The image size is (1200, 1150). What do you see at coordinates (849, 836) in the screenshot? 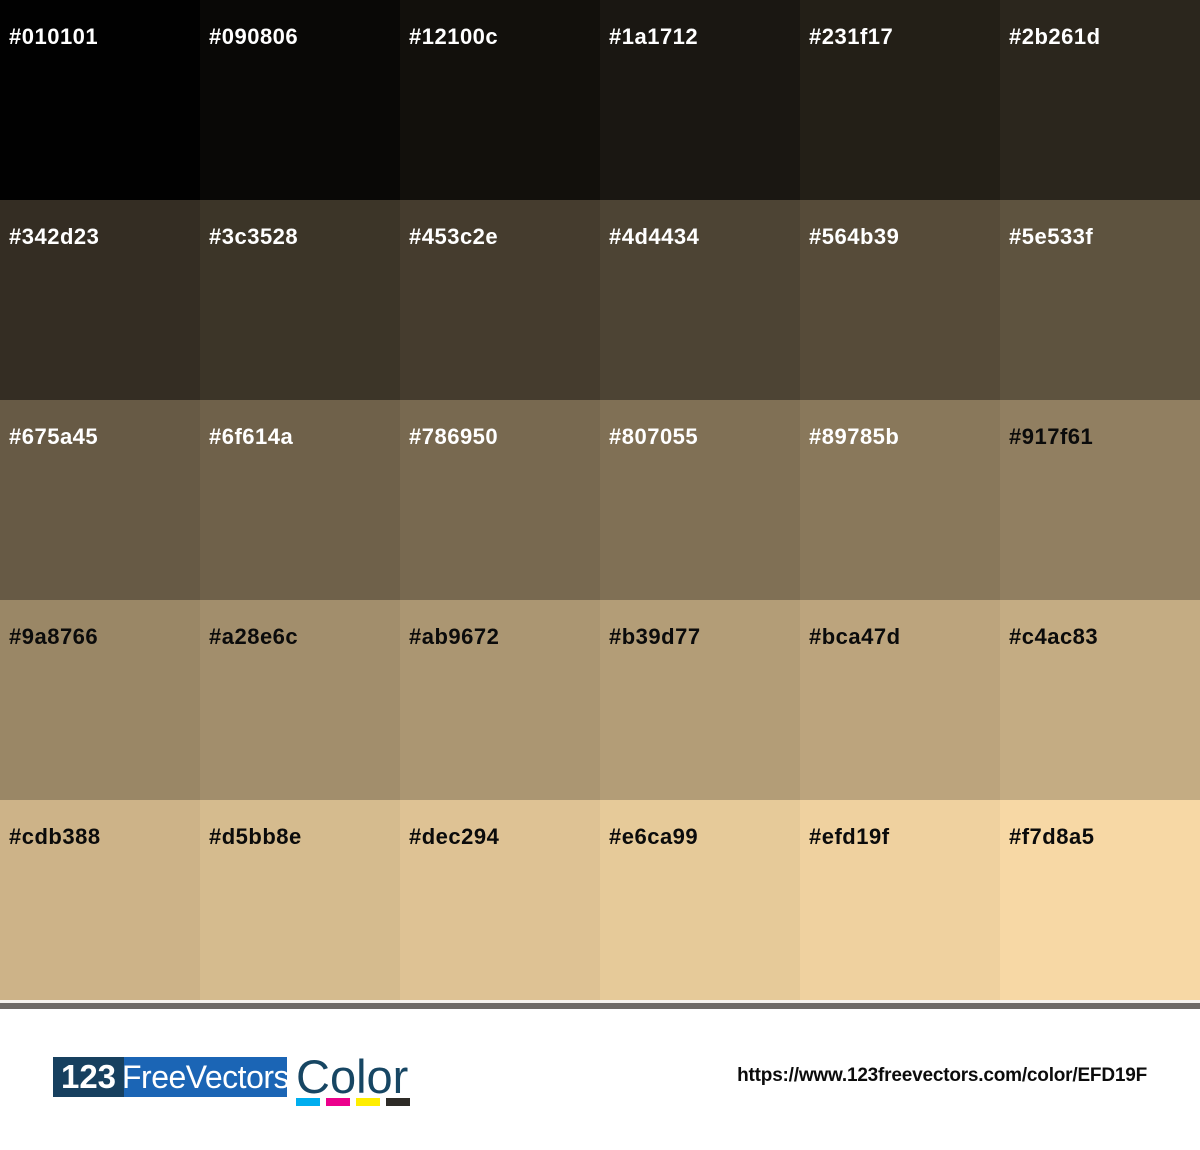
I see `swatch-hex-label: #efd19f` at bounding box center [849, 836].